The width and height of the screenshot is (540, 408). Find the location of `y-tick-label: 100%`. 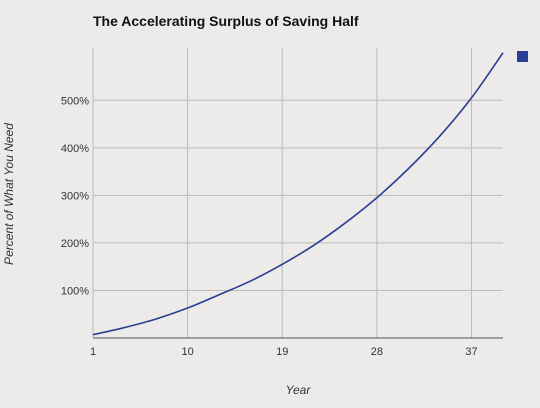

y-tick-label: 100% is located at coordinates (75, 291).